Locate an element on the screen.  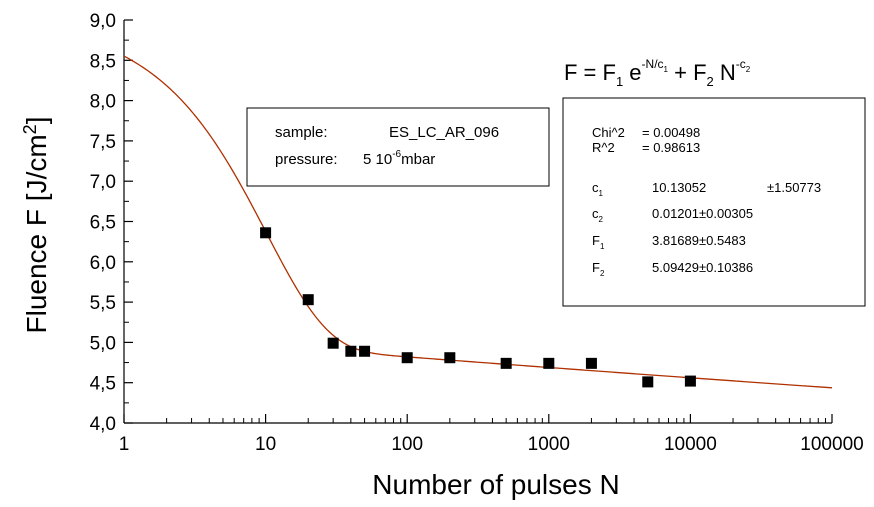
x-tick-label: 10 is located at coordinates (265, 444).